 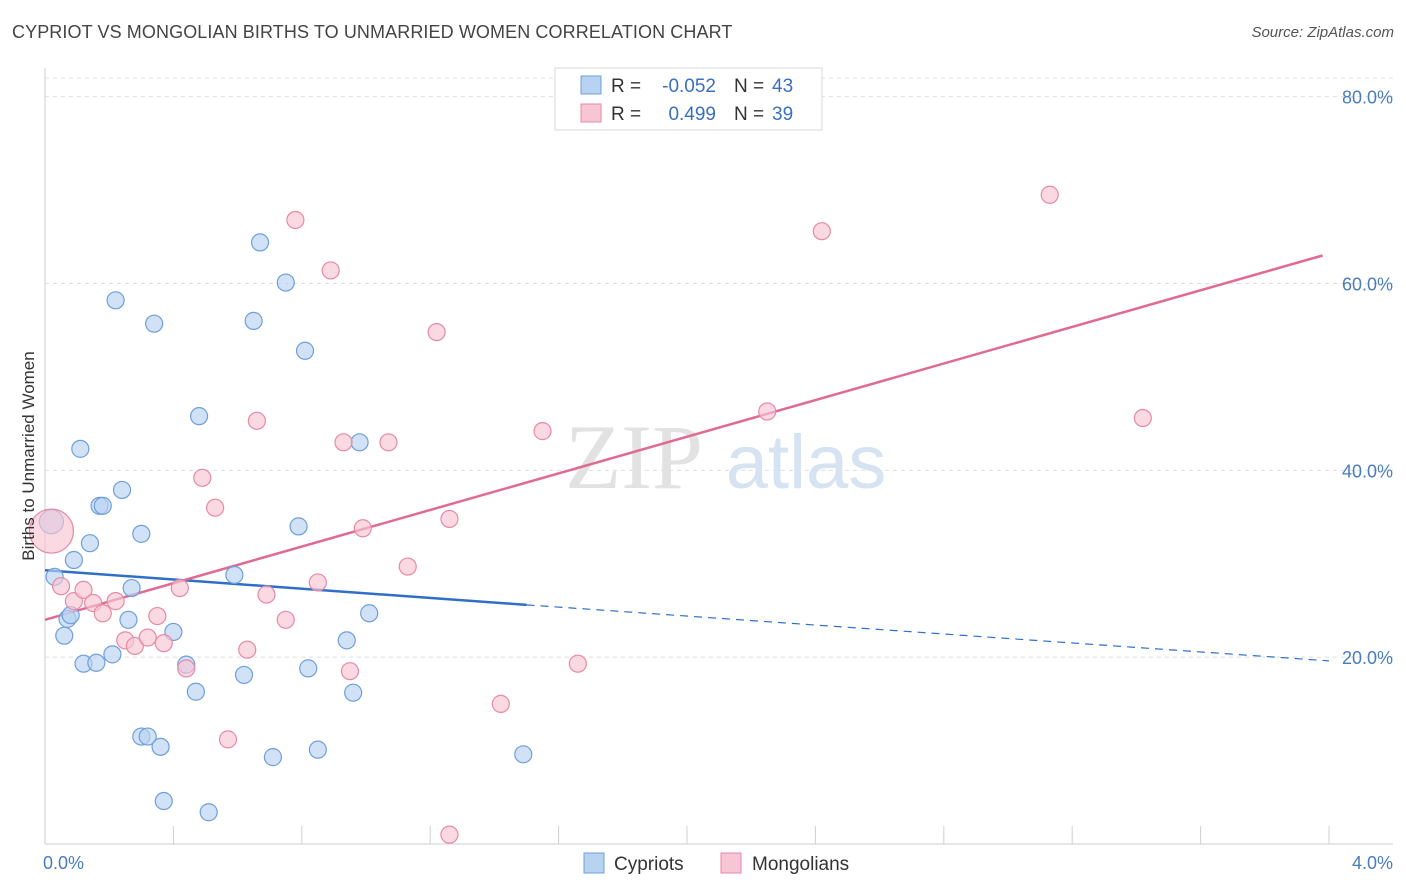 What do you see at coordinates (63, 863) in the screenshot?
I see `x-tick-label-min: 0.0%` at bounding box center [63, 863].